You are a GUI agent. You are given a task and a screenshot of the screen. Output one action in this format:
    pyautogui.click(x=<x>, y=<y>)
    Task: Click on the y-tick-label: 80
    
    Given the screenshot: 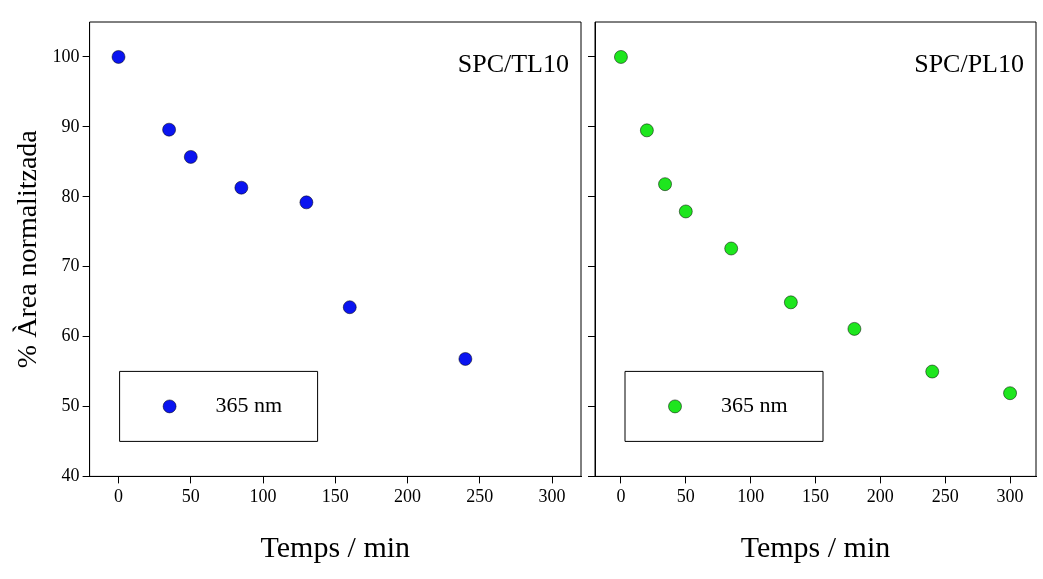 What is the action you would take?
    pyautogui.click(x=70, y=195)
    